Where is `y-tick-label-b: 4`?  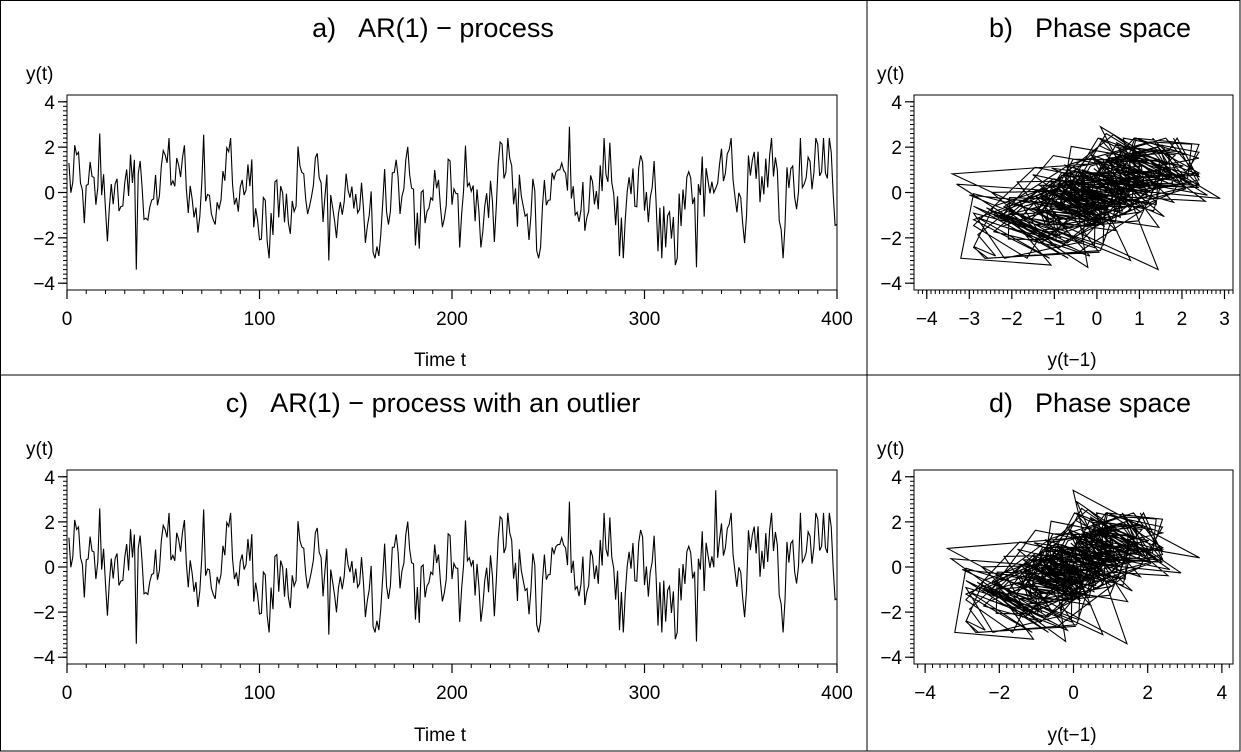 y-tick-label-b: 4 is located at coordinates (896, 103).